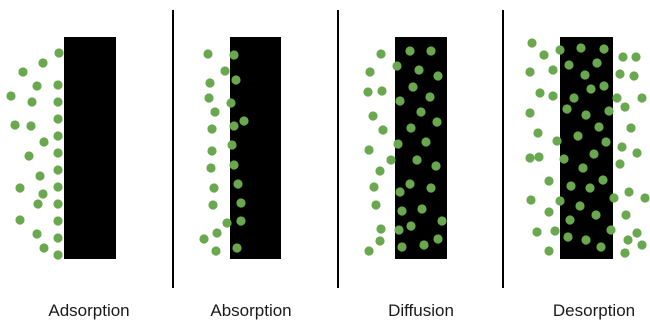 Image resolution: width=650 pixels, height=323 pixels. I want to click on absorption-particles, so click(224, 152).